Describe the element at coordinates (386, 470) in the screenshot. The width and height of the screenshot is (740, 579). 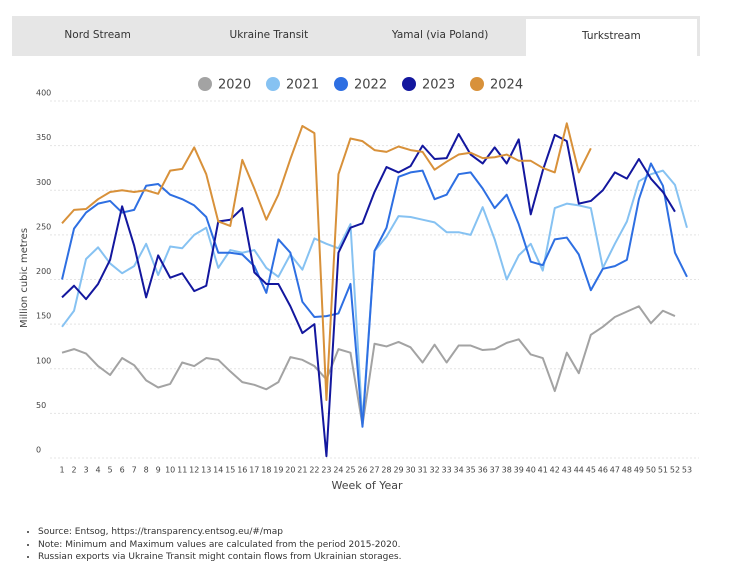
I see `x-tick-label: 28` at that location.